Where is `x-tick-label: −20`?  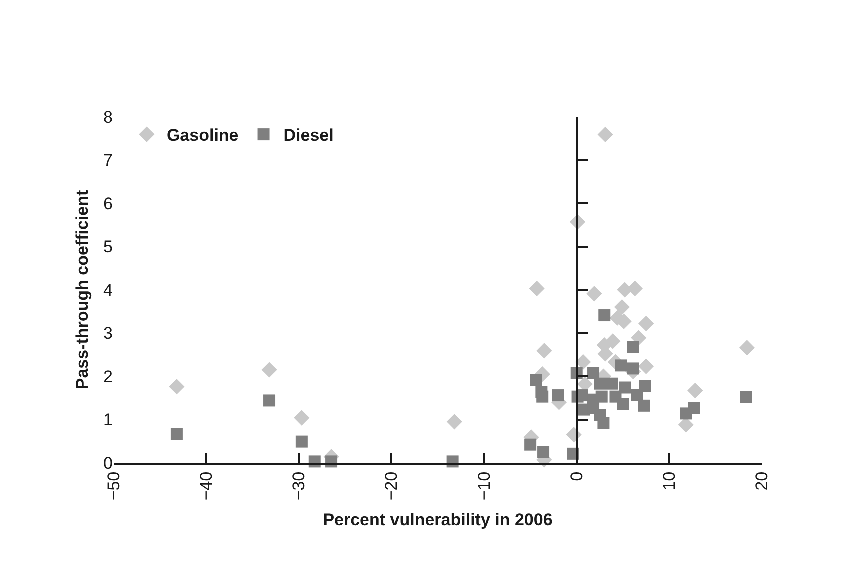
x-tick-label: −20 is located at coordinates (392, 486).